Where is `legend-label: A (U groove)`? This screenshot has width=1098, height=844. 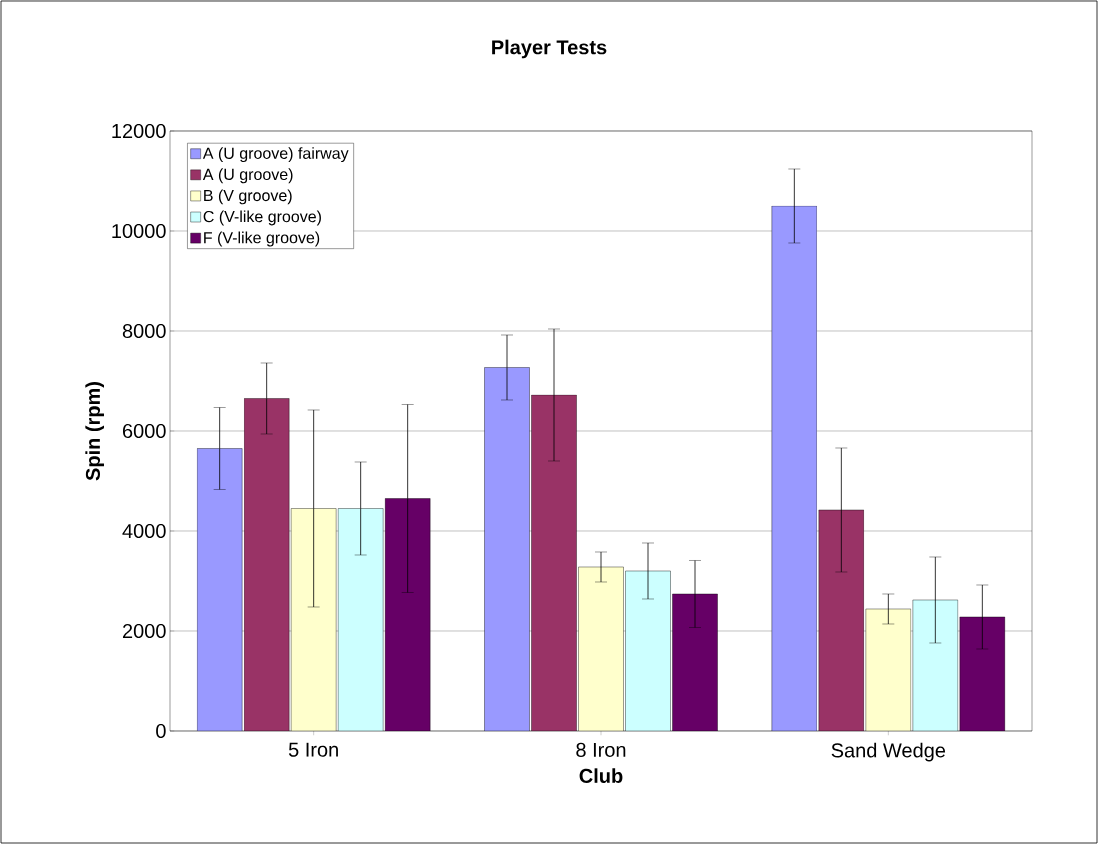
legend-label: A (U groove) is located at coordinates (247, 176).